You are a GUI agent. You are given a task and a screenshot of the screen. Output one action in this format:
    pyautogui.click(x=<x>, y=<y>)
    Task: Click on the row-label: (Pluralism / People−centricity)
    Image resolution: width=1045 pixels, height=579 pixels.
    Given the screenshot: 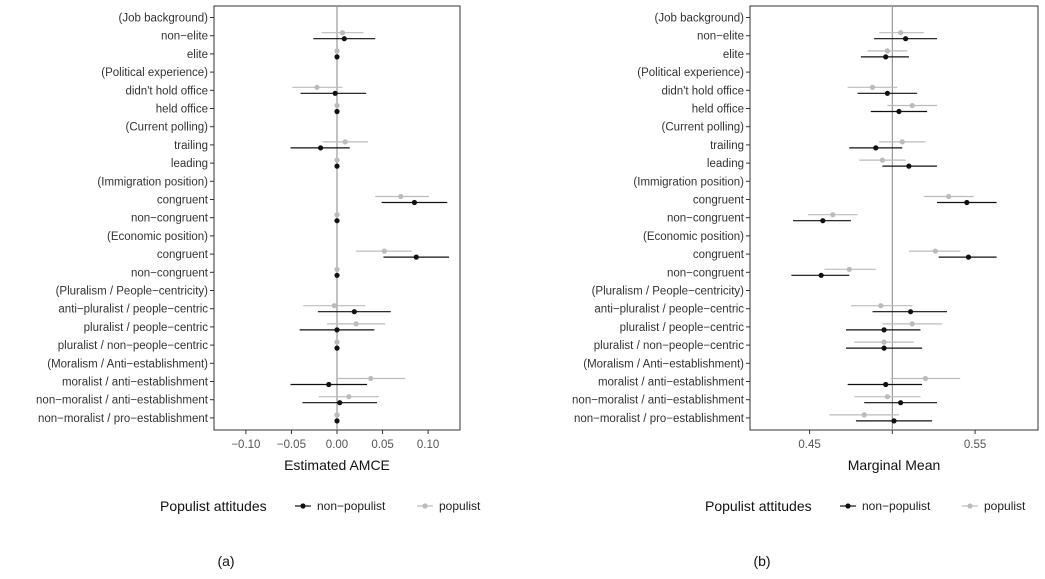 What is the action you would take?
    pyautogui.click(x=132, y=292)
    